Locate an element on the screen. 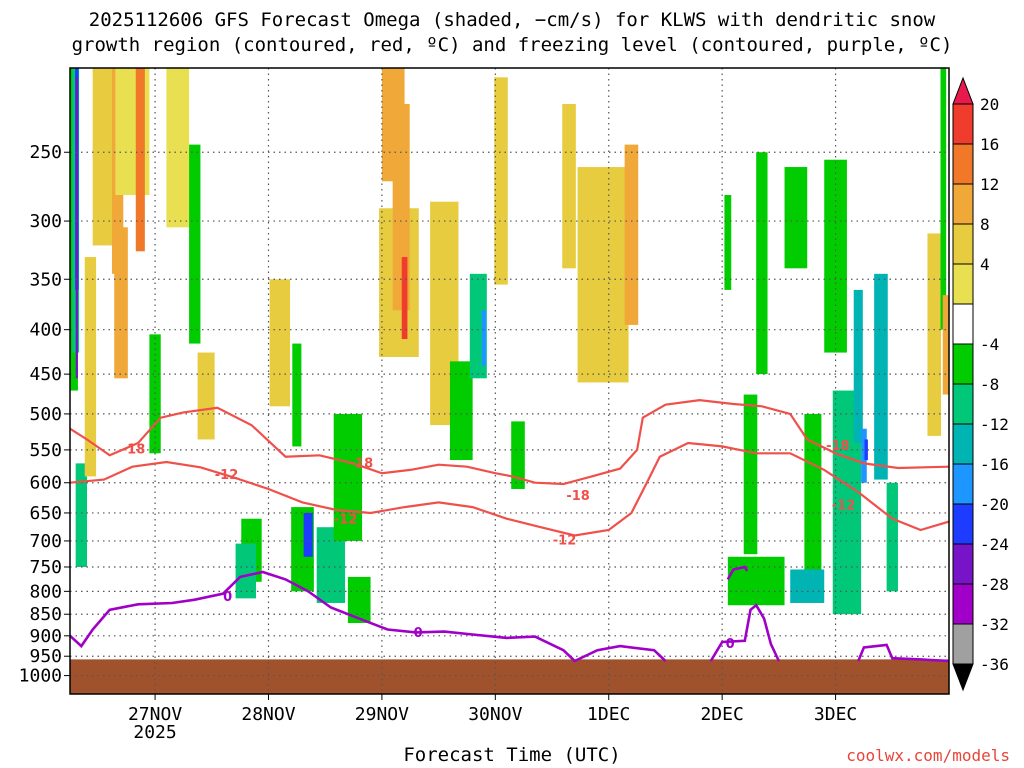 This screenshot has width=1024, height=768. x-tick-label: 28NOV is located at coordinates (268, 714).